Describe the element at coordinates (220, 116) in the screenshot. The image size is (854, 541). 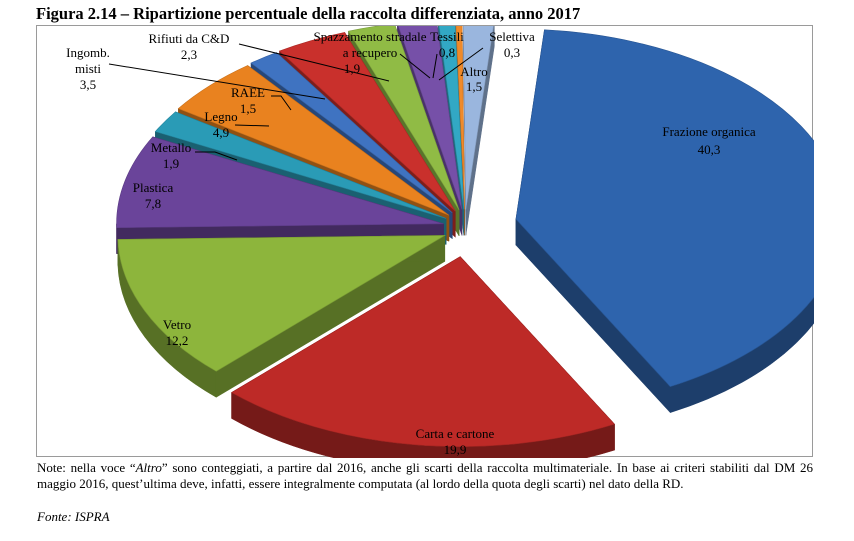
I see `slice-name-legno: Legno` at that location.